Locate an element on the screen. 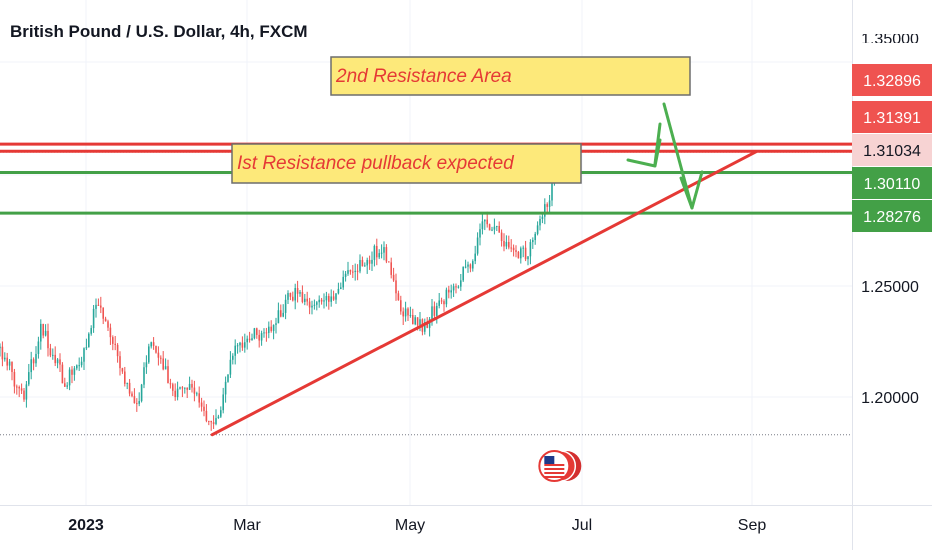 Image resolution: width=932 pixels, height=555 pixels. annotation-box-frame is located at coordinates (510, 76).